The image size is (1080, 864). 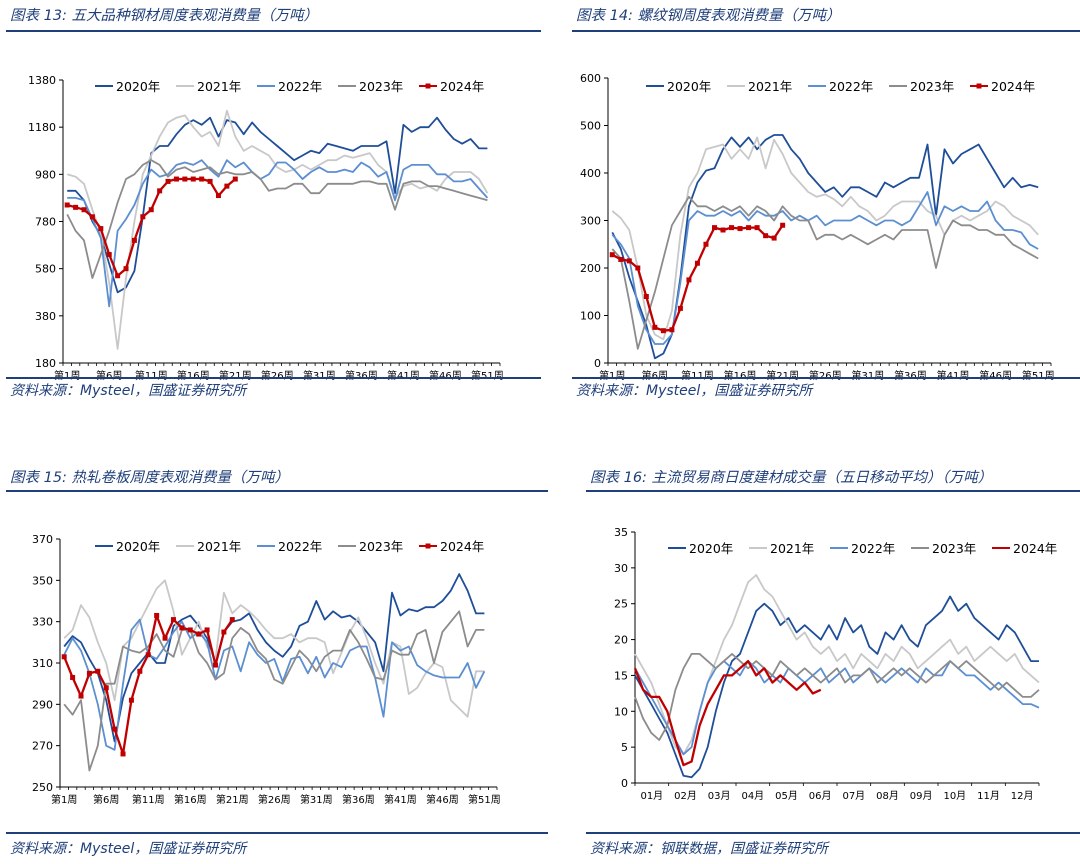 What do you see at coordinates (42, 539) in the screenshot?
I see `y-tick-label: 370` at bounding box center [42, 539].